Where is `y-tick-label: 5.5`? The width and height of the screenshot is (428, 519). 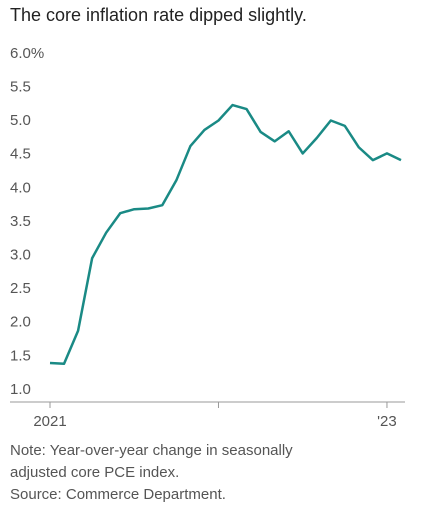
y-tick-label: 5.5 is located at coordinates (20, 87).